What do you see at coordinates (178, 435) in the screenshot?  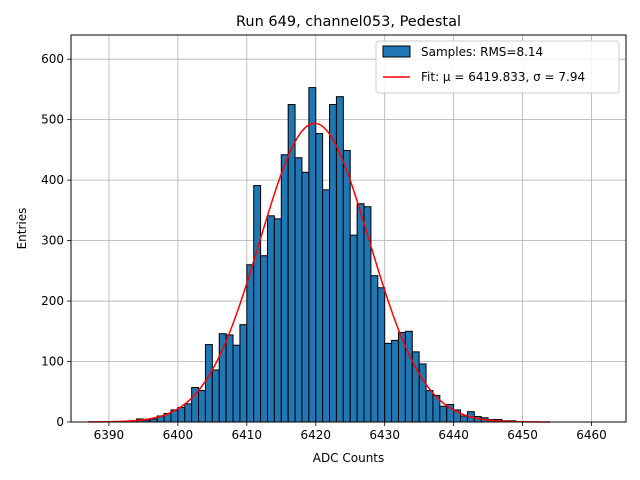 I see `x-tick-label: 6400` at bounding box center [178, 435].